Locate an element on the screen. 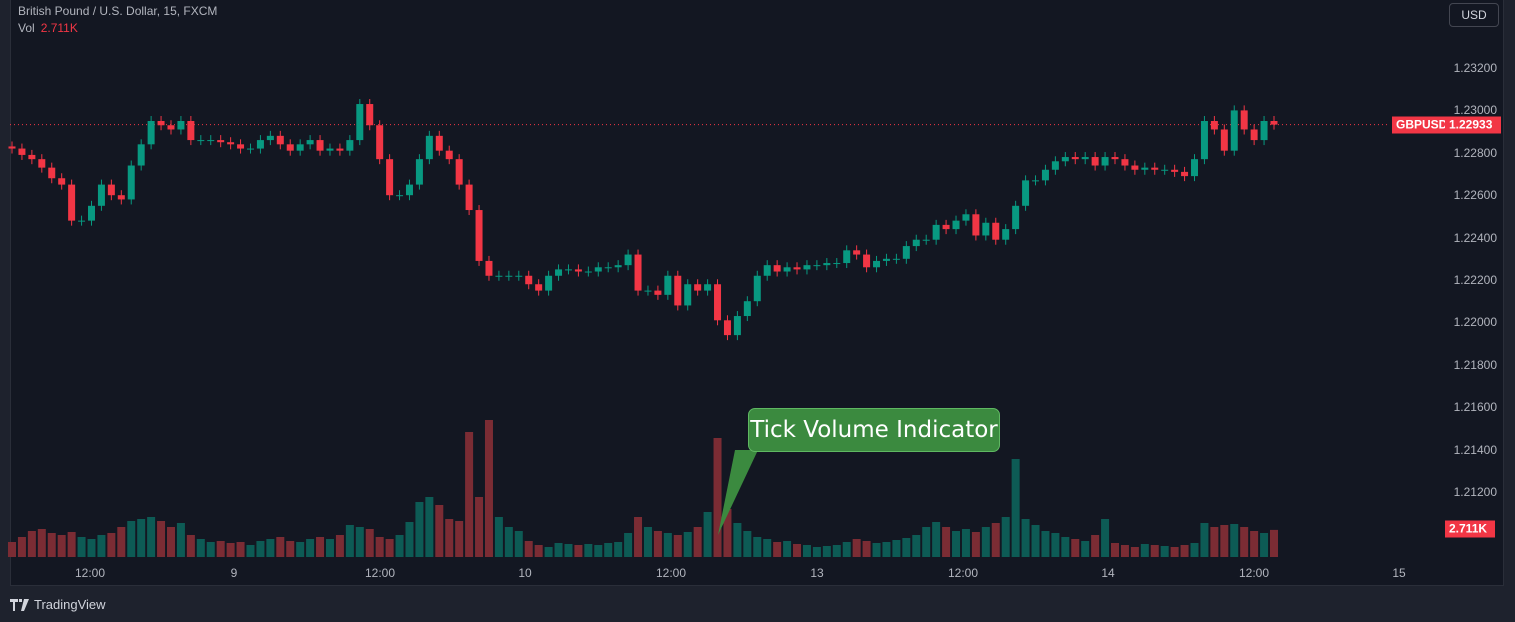  price-tick: 1.23000 is located at coordinates (1475, 110).